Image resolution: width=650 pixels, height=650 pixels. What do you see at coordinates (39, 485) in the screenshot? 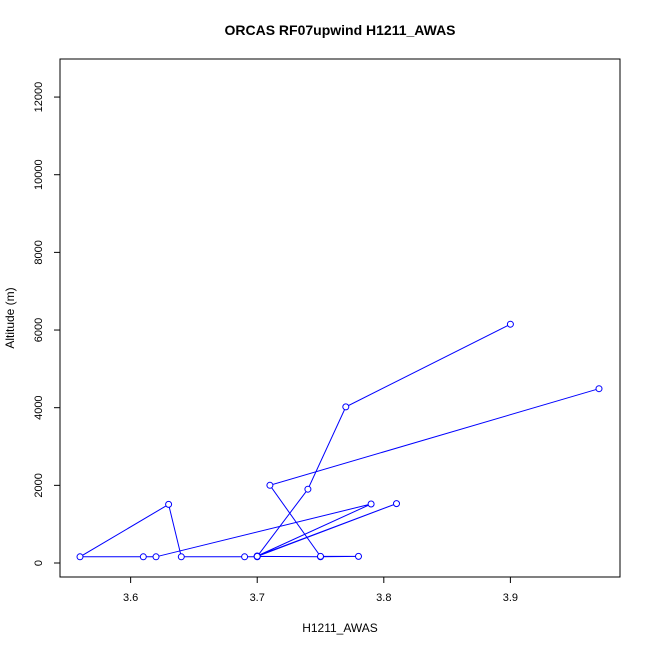
I see `y-tick-label: 2000` at bounding box center [39, 485].